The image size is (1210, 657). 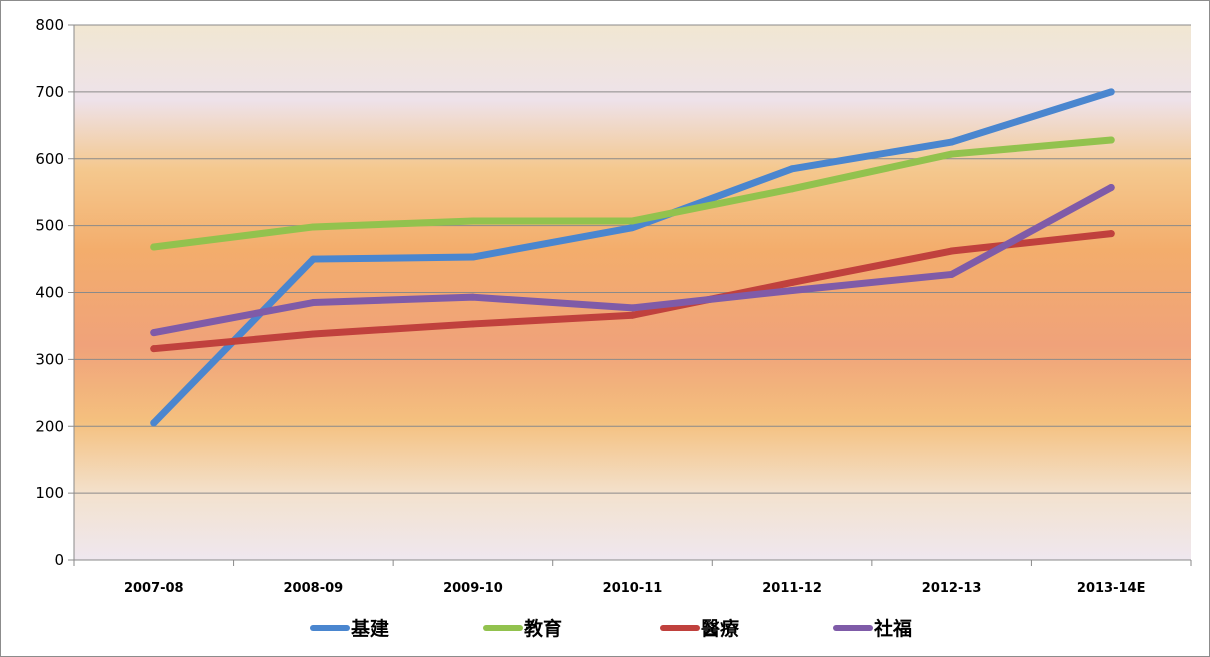 I want to click on y-tick-label: 400, so click(x=49, y=293).